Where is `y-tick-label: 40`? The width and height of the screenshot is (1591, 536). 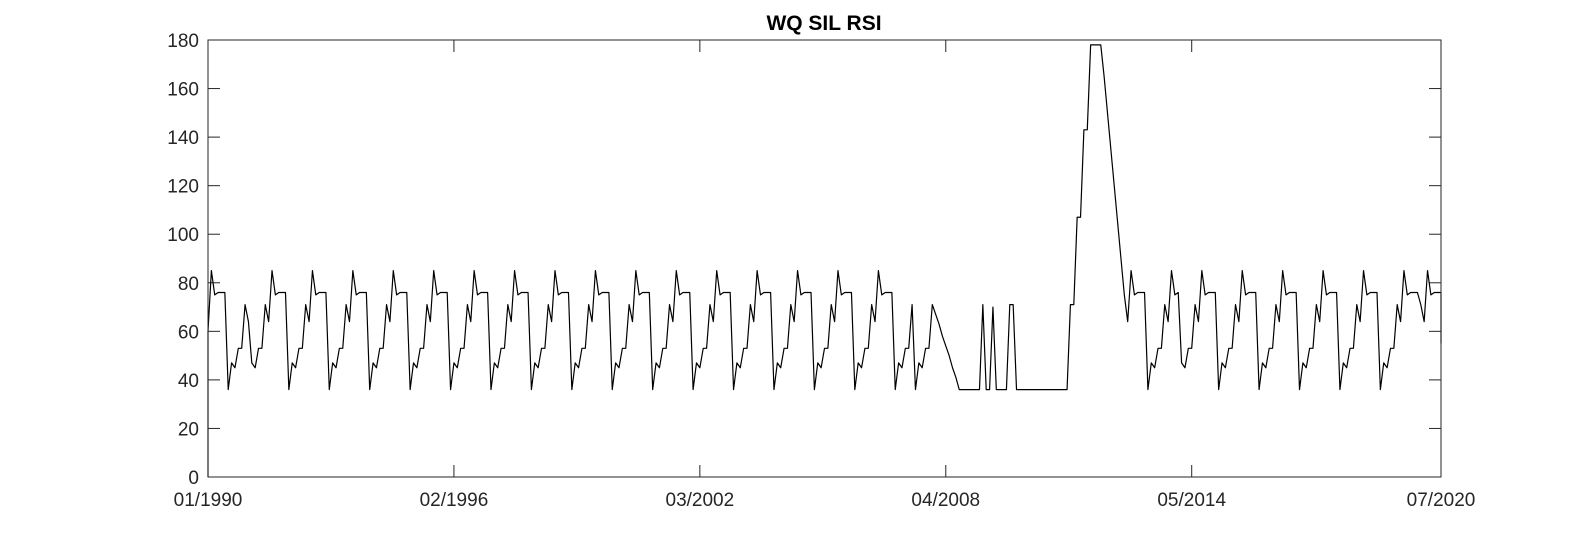
y-tick-label: 40 is located at coordinates (188, 381).